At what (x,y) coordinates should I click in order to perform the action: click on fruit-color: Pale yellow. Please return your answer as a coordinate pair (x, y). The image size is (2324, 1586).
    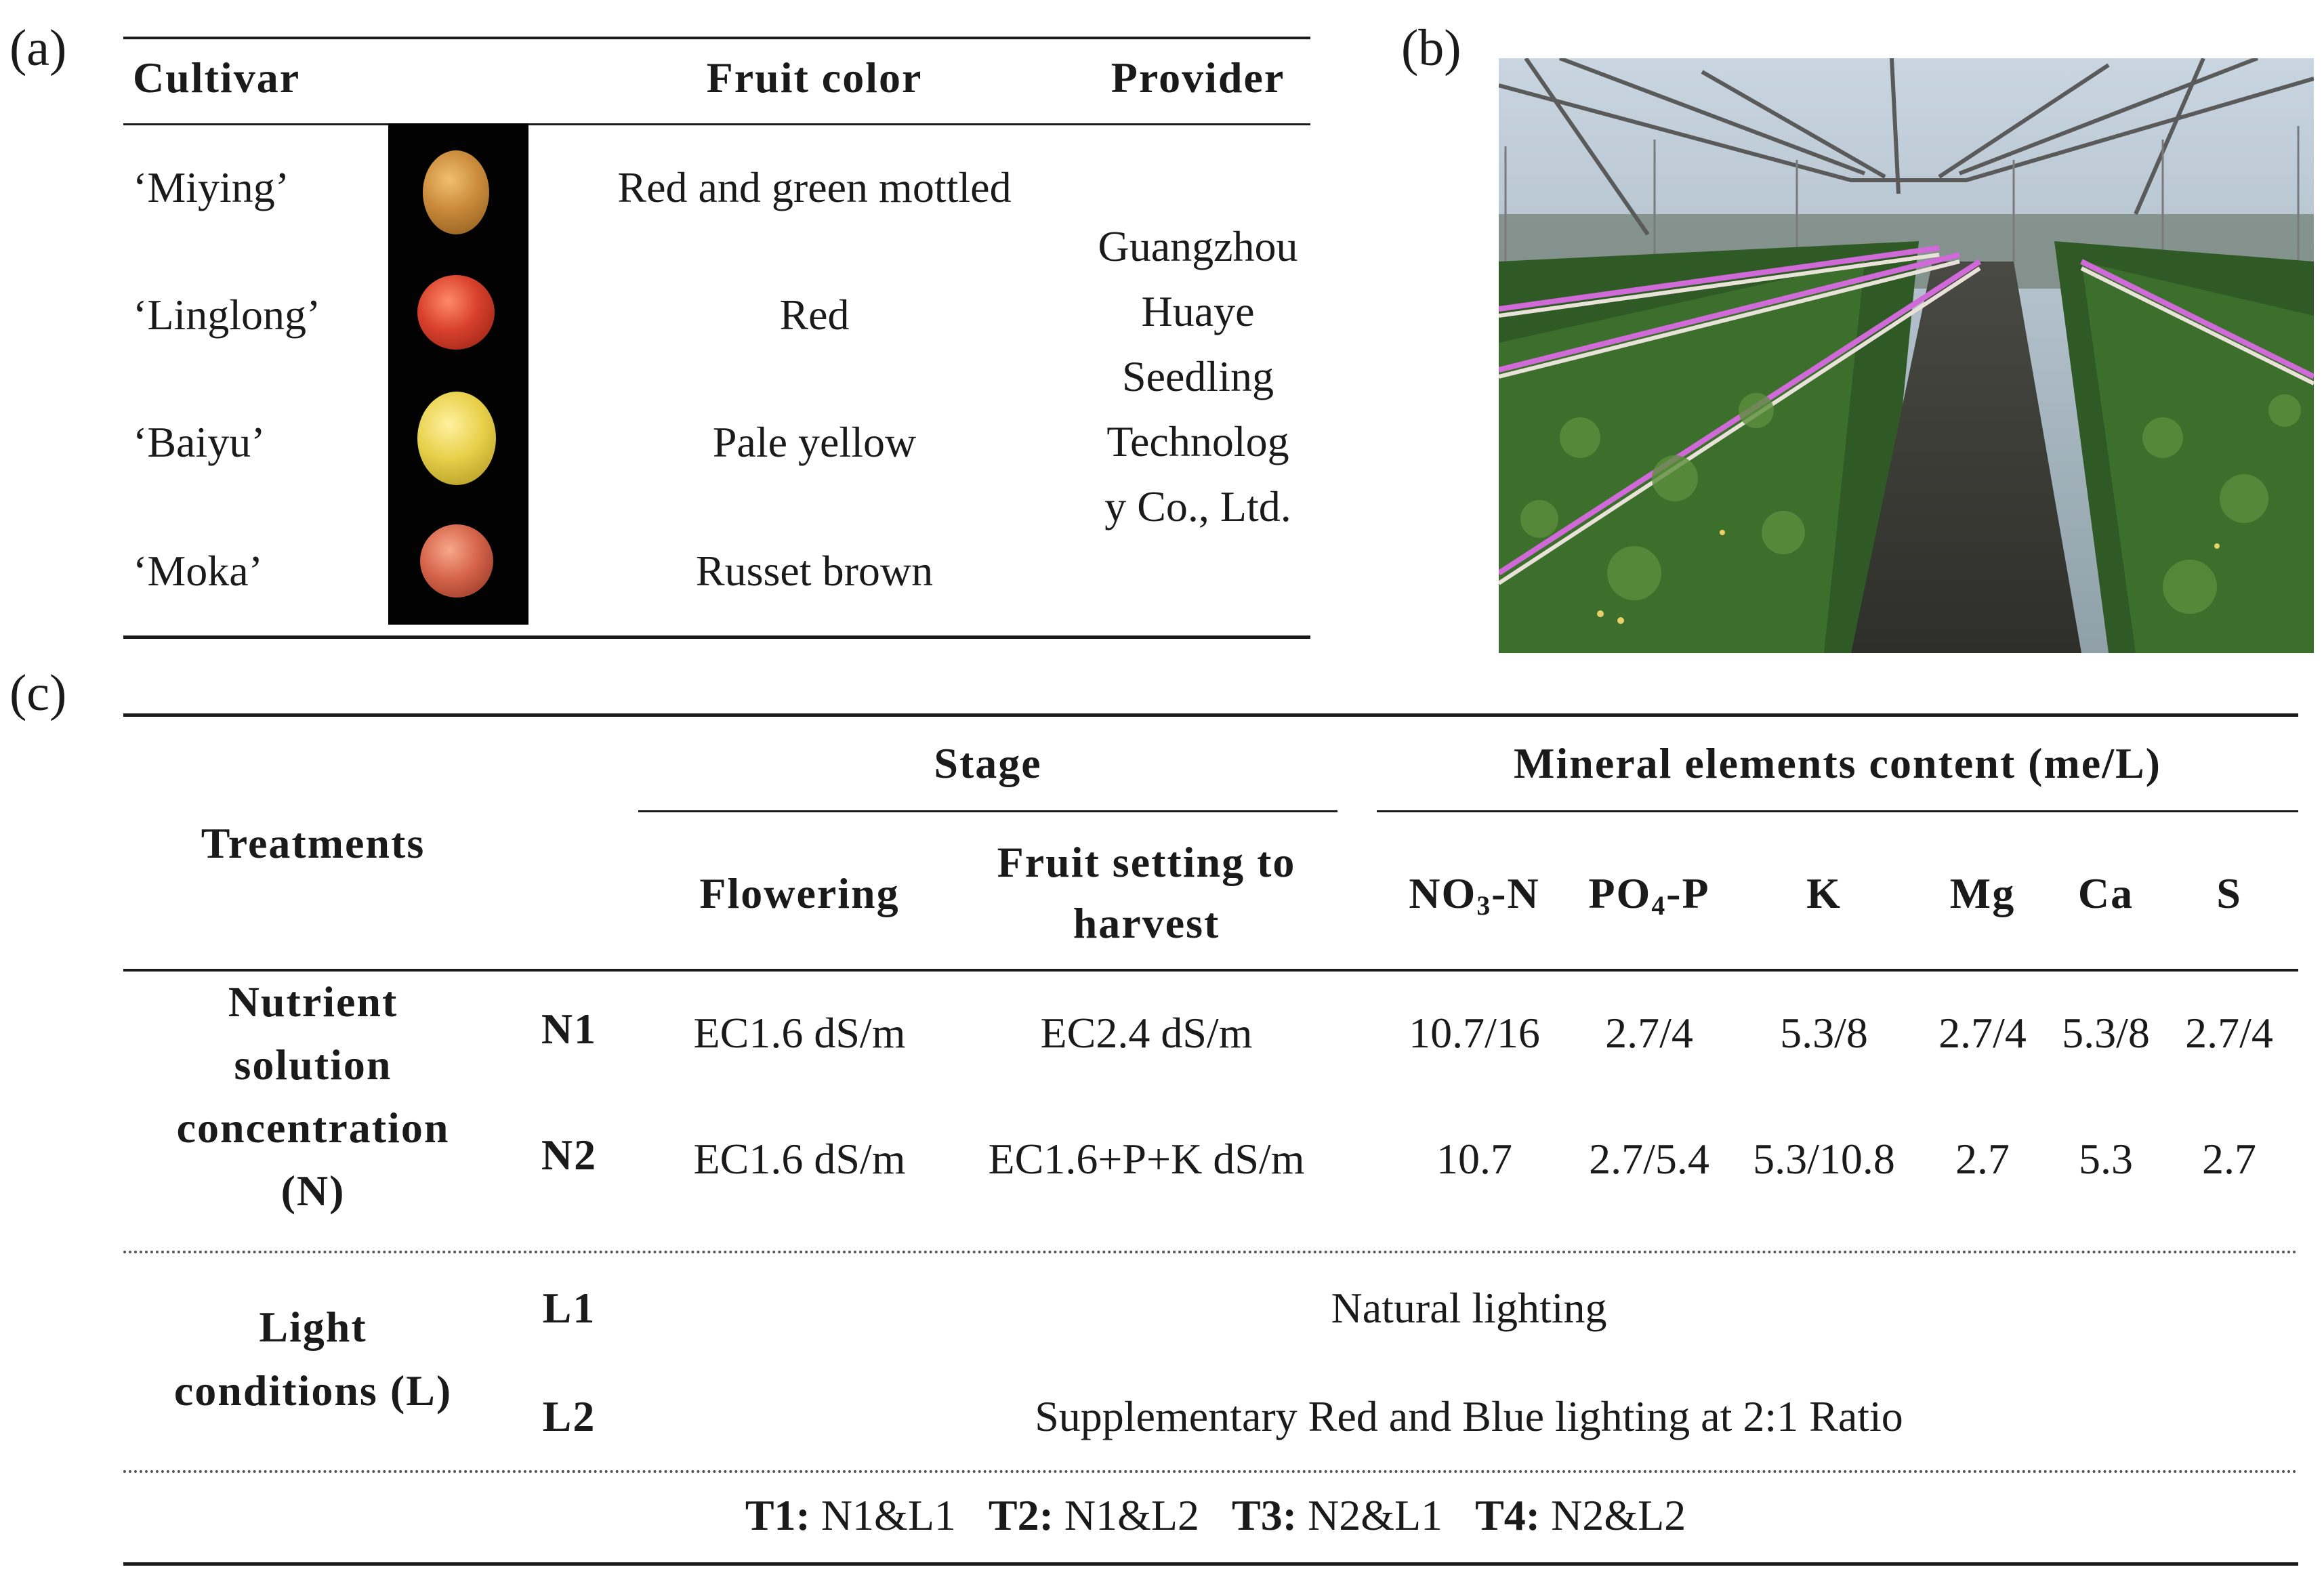
    Looking at the image, I should click on (814, 442).